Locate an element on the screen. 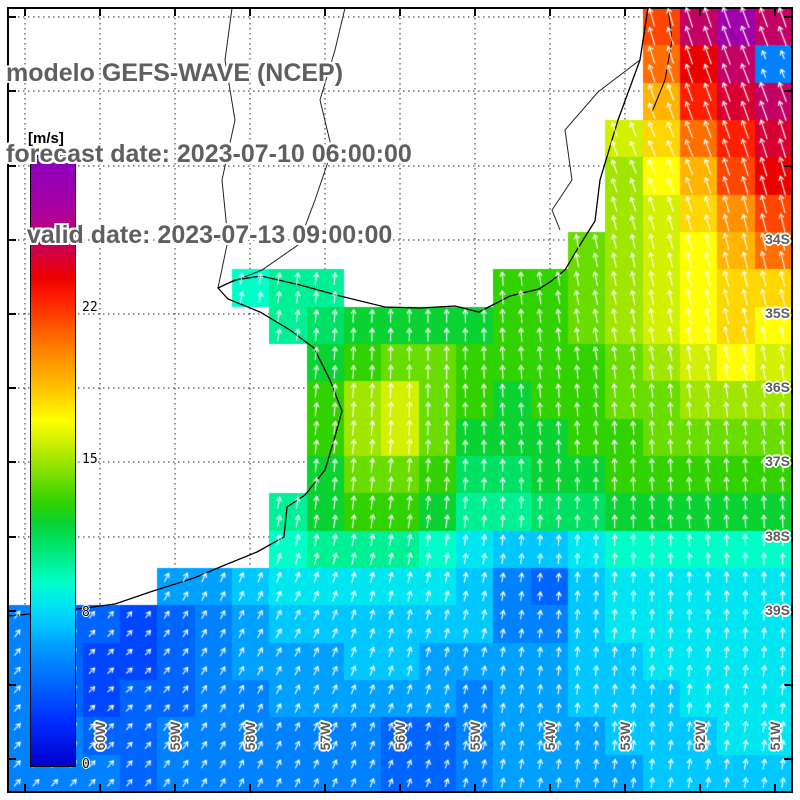 Image resolution: width=800 pixels, height=800 pixels. lon-label: 52W is located at coordinates (700, 736).